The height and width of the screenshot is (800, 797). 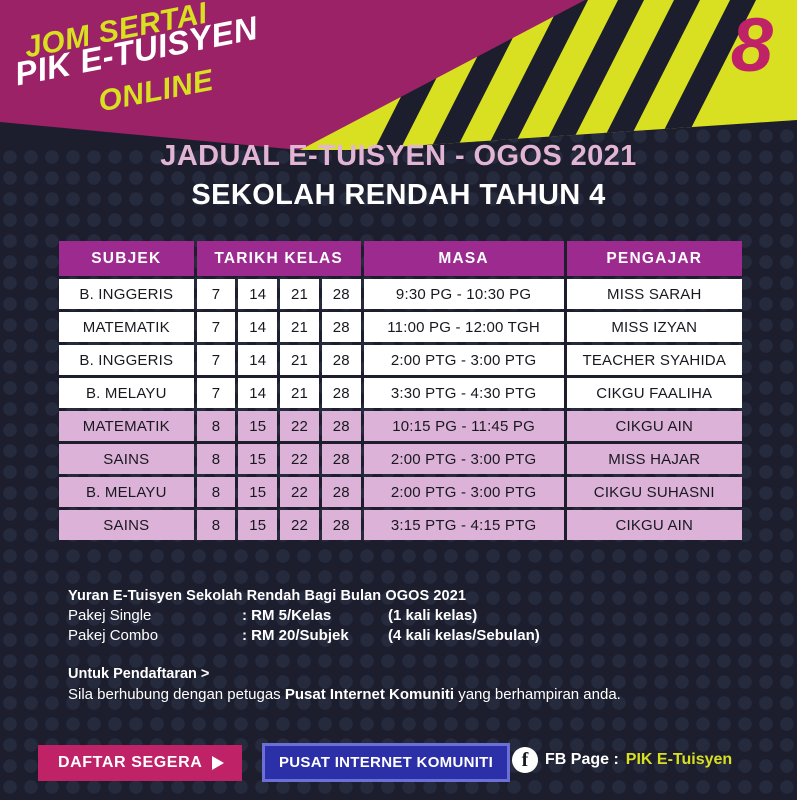 What do you see at coordinates (287, 615) in the screenshot?
I see `fee-single-value: : RM 5/Kelas` at bounding box center [287, 615].